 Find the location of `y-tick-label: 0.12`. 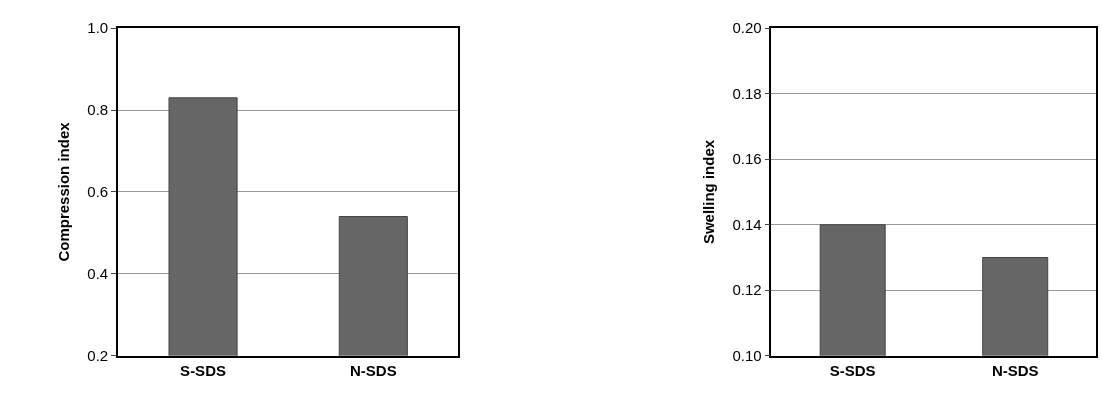

y-tick-label: 0.12 is located at coordinates (747, 290).